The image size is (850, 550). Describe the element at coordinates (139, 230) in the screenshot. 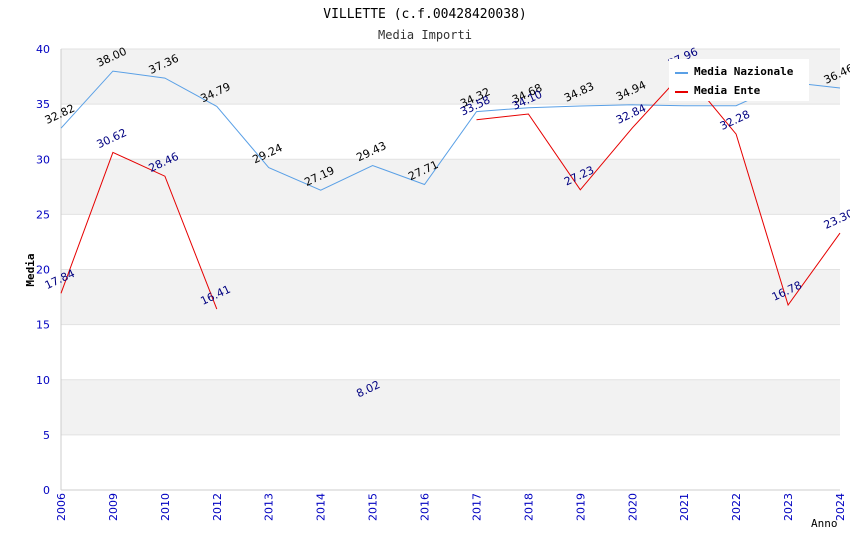

I see `series-line-ente` at that location.